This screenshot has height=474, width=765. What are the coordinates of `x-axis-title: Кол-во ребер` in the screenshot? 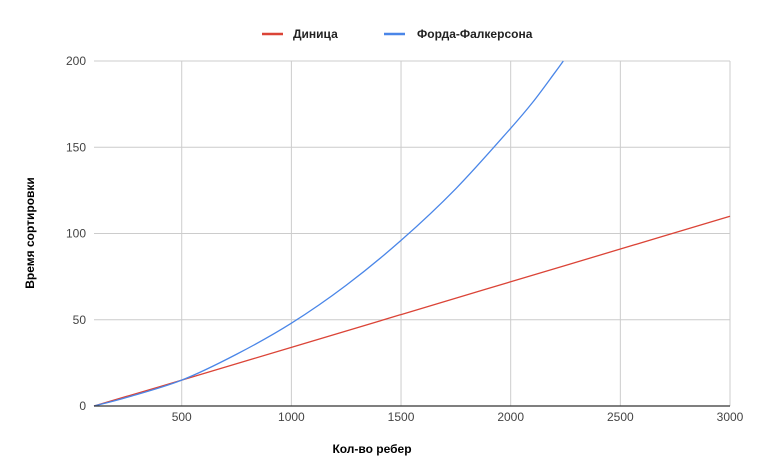 It's located at (371, 449).